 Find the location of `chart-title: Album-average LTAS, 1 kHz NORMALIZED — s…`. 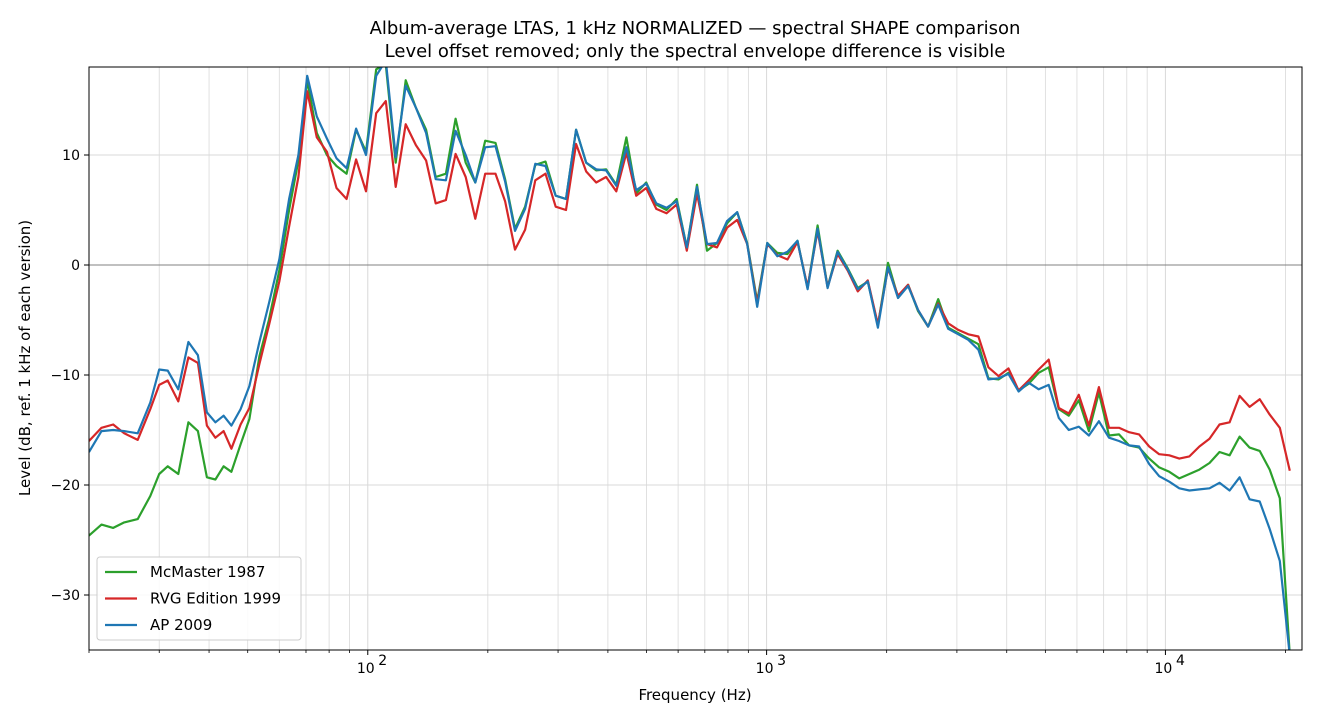

chart-title: Album-average LTAS, 1 kHz NORMALIZED — s… is located at coordinates (695, 28).